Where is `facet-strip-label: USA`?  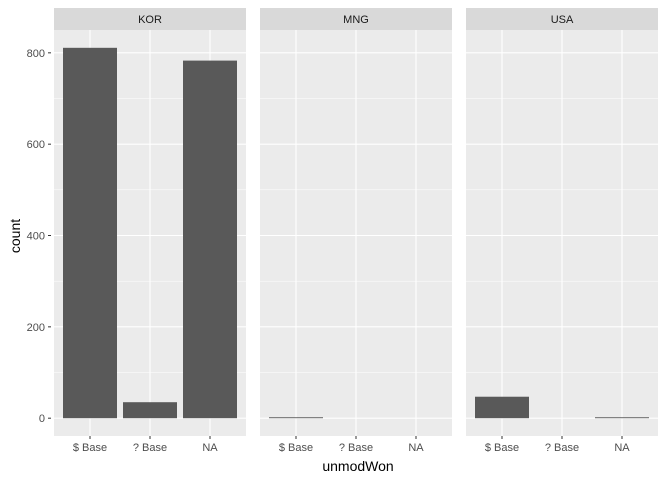
facet-strip-label: USA is located at coordinates (562, 20).